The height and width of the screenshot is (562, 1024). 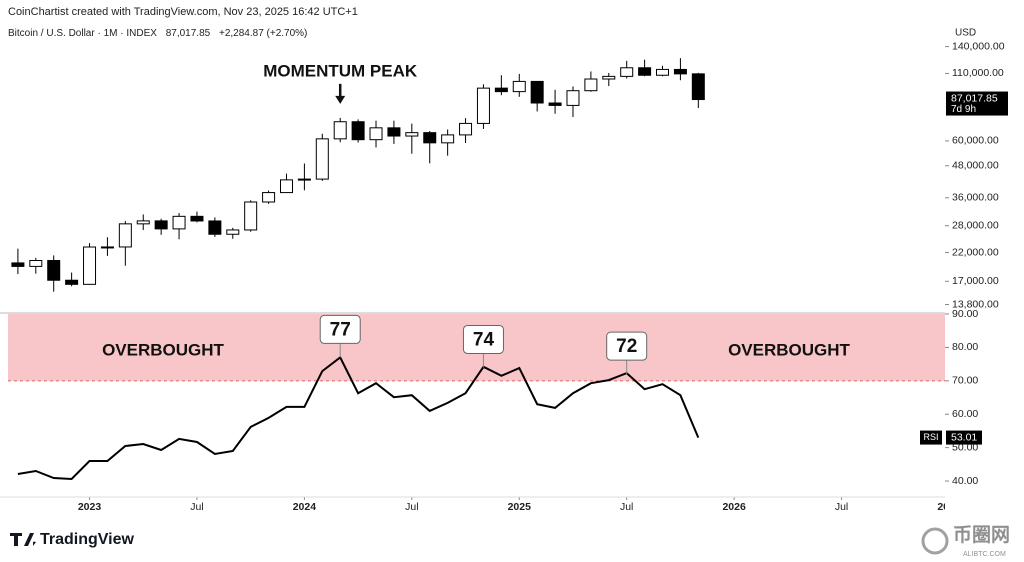 I want to click on y-tick-label: 17,000.00, so click(x=975, y=281).